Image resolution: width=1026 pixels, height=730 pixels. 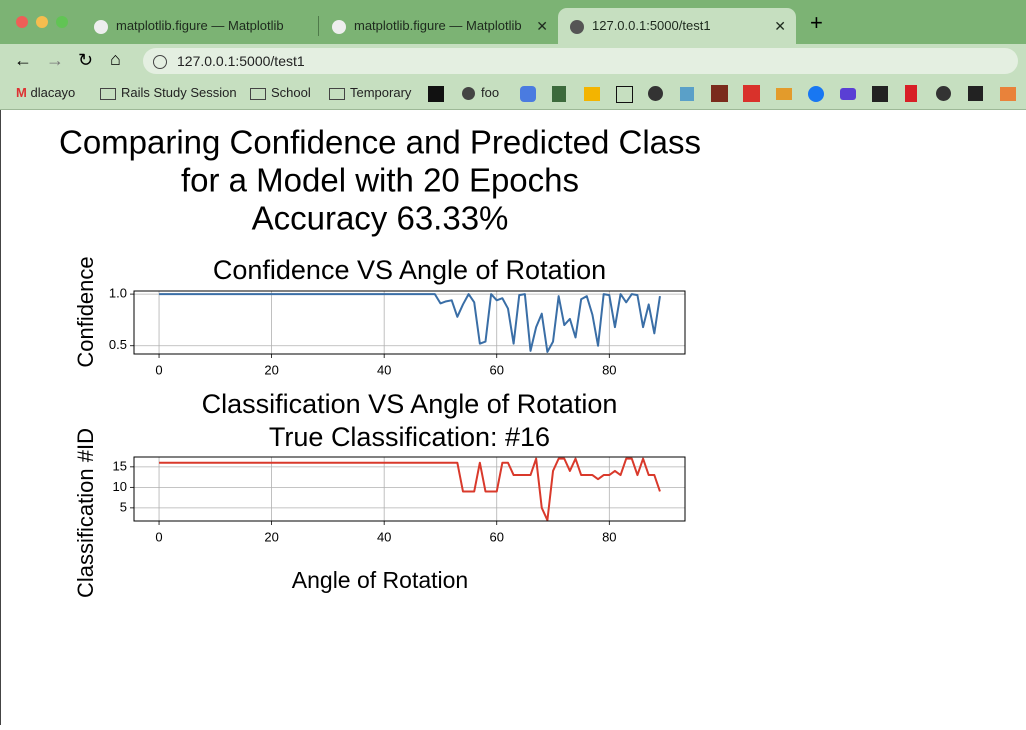 I want to click on bookmark-label: Temporary, so click(x=381, y=92).